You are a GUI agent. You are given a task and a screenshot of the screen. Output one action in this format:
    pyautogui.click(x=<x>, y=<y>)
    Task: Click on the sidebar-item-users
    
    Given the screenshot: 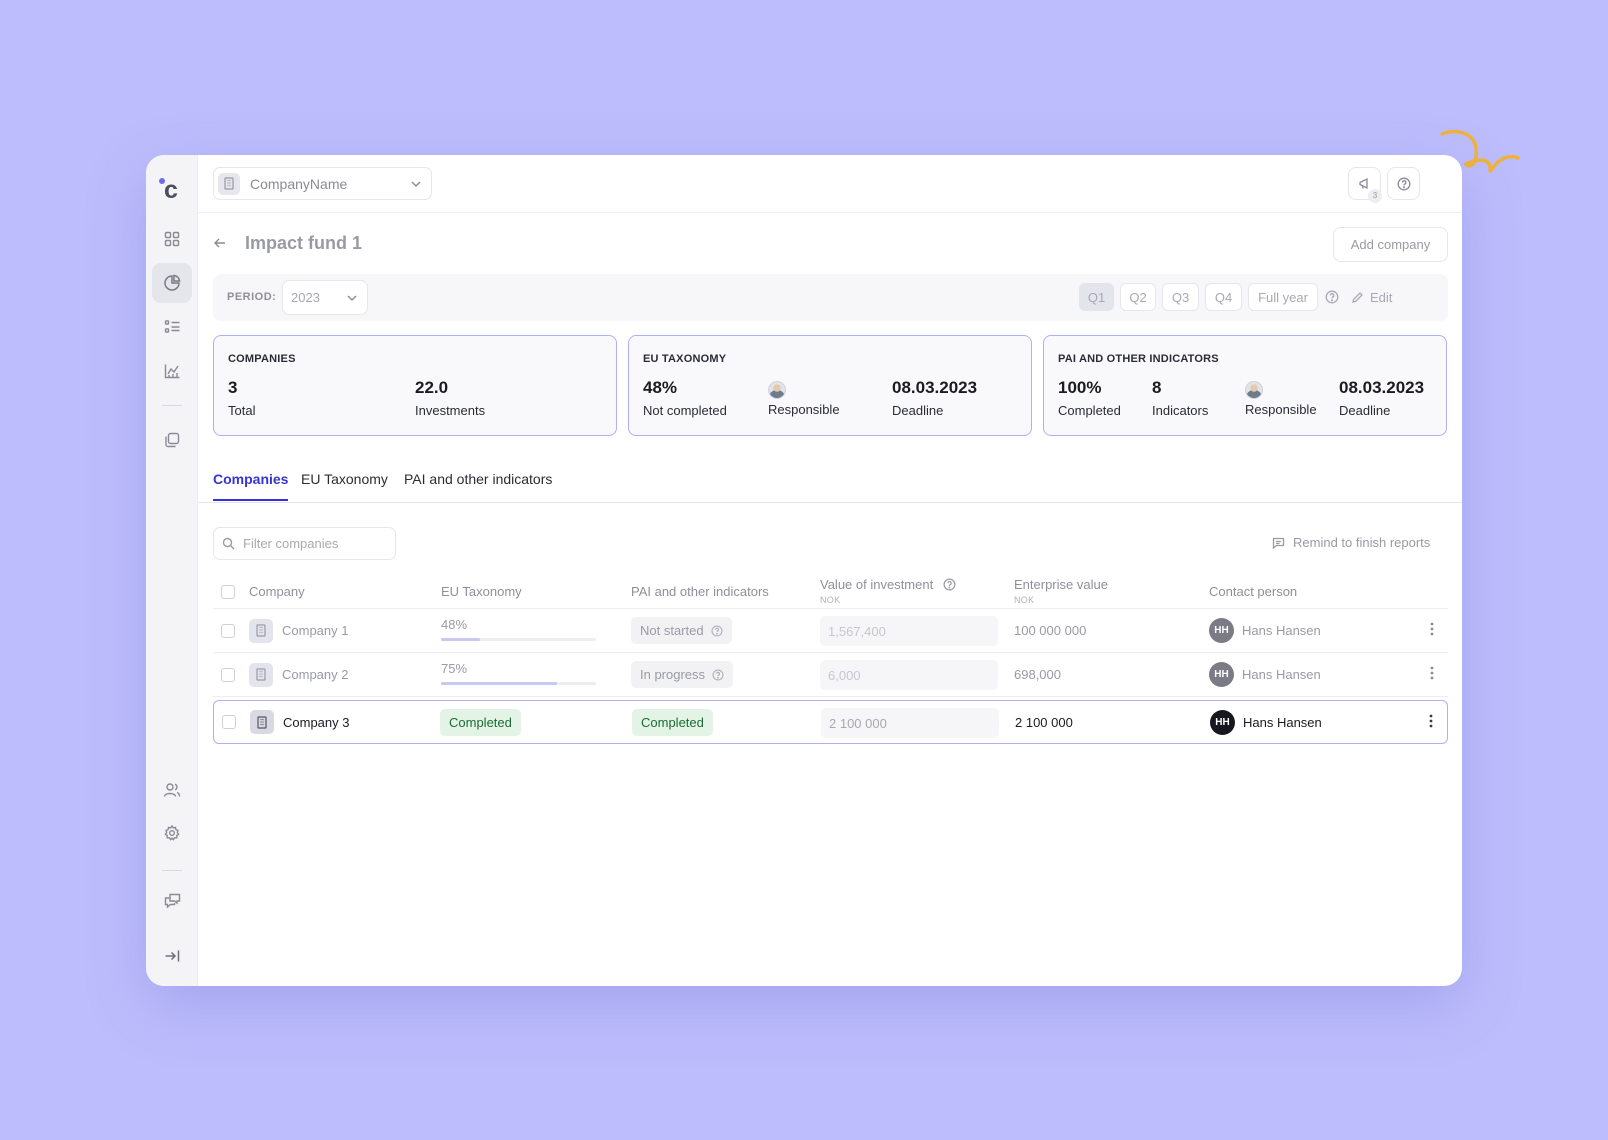 What is the action you would take?
    pyautogui.click(x=172, y=790)
    